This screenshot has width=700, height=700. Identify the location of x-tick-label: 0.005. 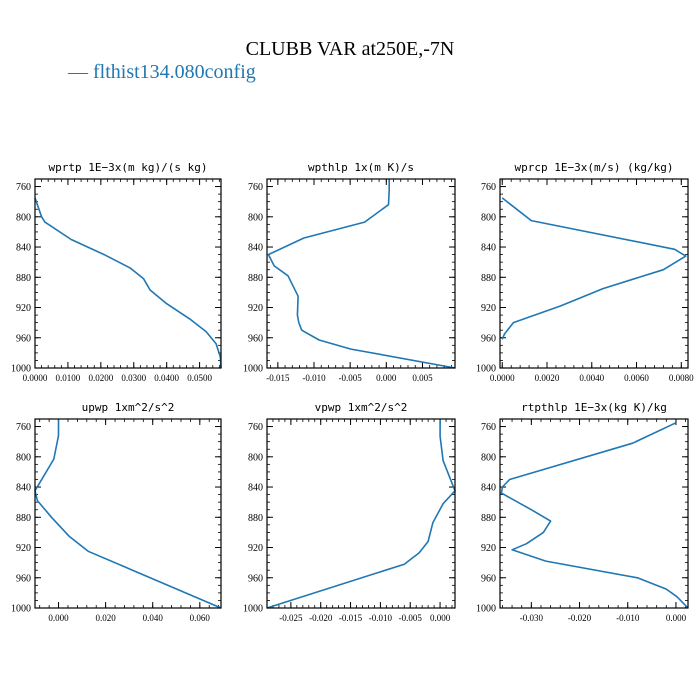
(422, 378).